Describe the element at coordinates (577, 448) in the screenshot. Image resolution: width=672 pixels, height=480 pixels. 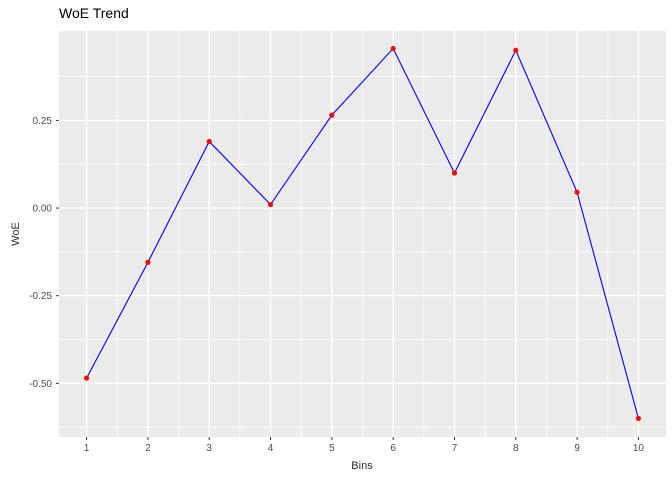
I see `x-tick-label: 9` at that location.